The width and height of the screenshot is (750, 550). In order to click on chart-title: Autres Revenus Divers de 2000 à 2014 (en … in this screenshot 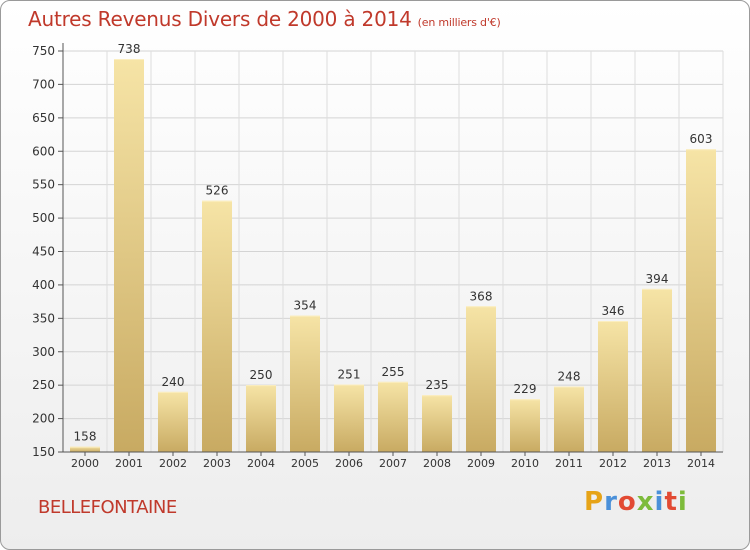, I will do `click(264, 19)`.